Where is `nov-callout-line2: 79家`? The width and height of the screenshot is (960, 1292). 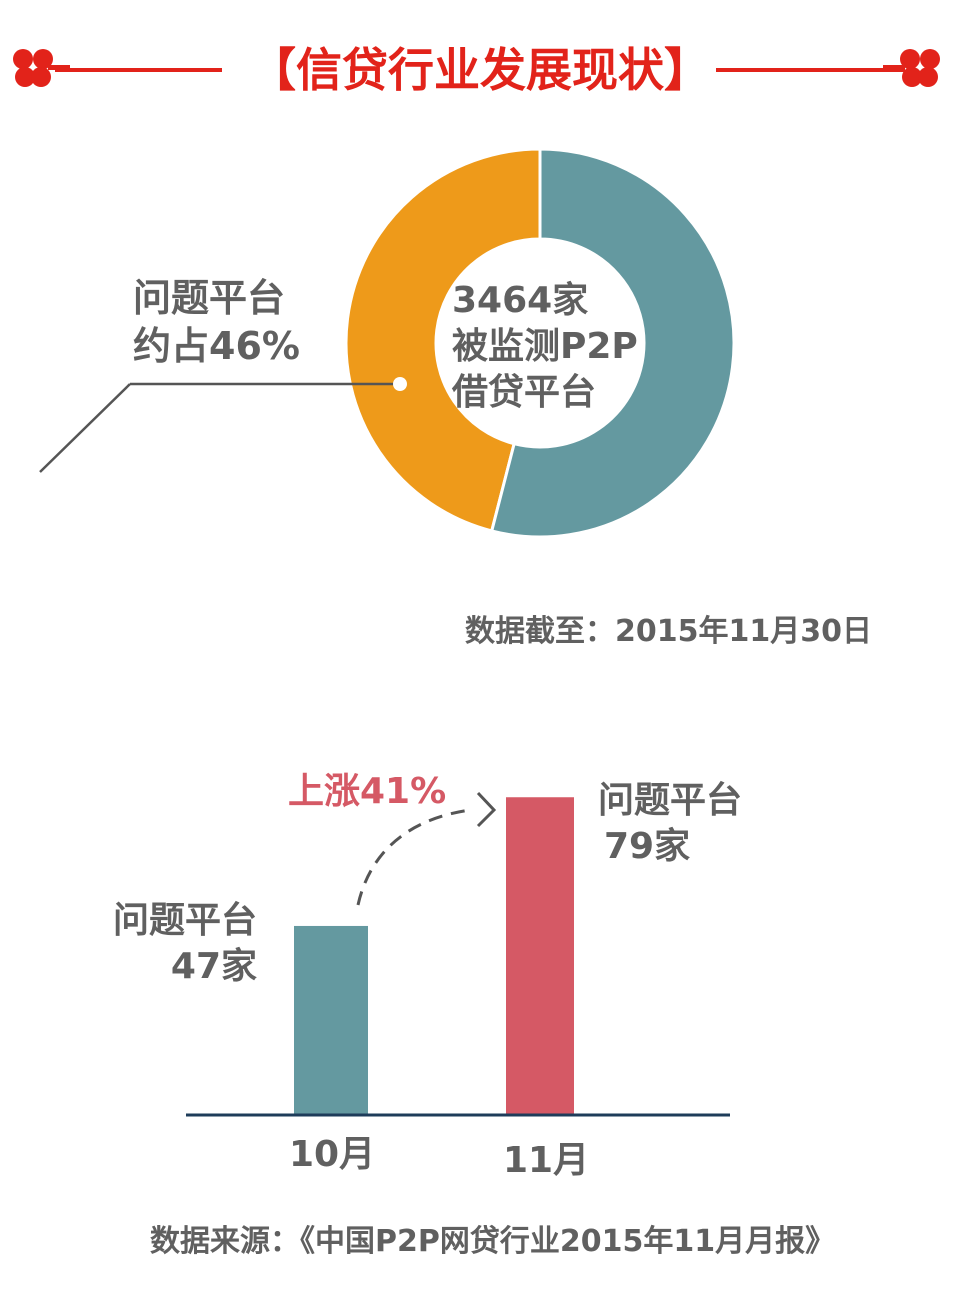
nov-callout-line2: 79家 is located at coordinates (647, 846).